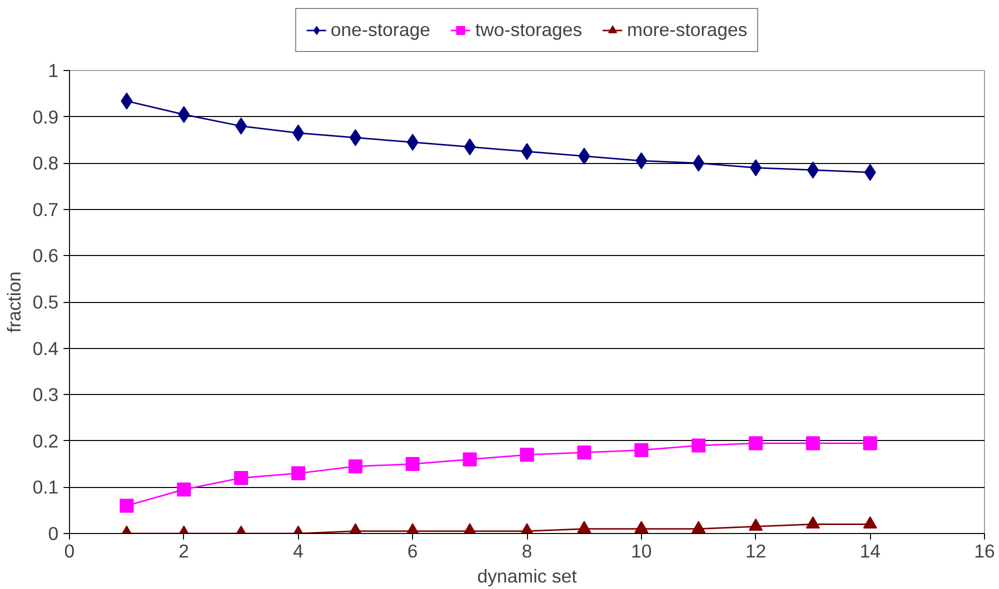 The image size is (999, 589). What do you see at coordinates (755, 551) in the screenshot?
I see `x-tick-label: 12` at bounding box center [755, 551].